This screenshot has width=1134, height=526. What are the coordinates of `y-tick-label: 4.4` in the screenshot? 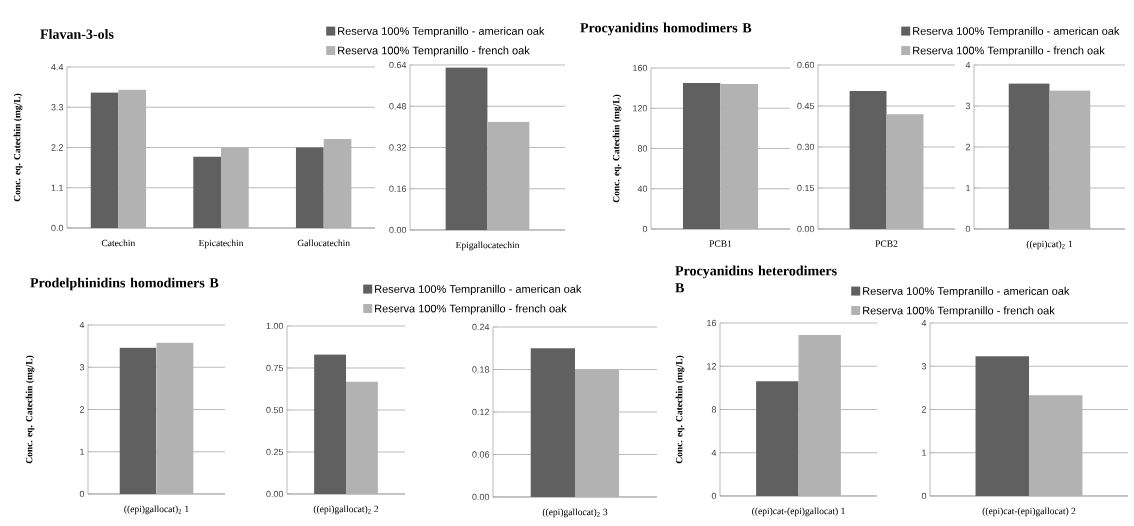 It's located at (57, 67).